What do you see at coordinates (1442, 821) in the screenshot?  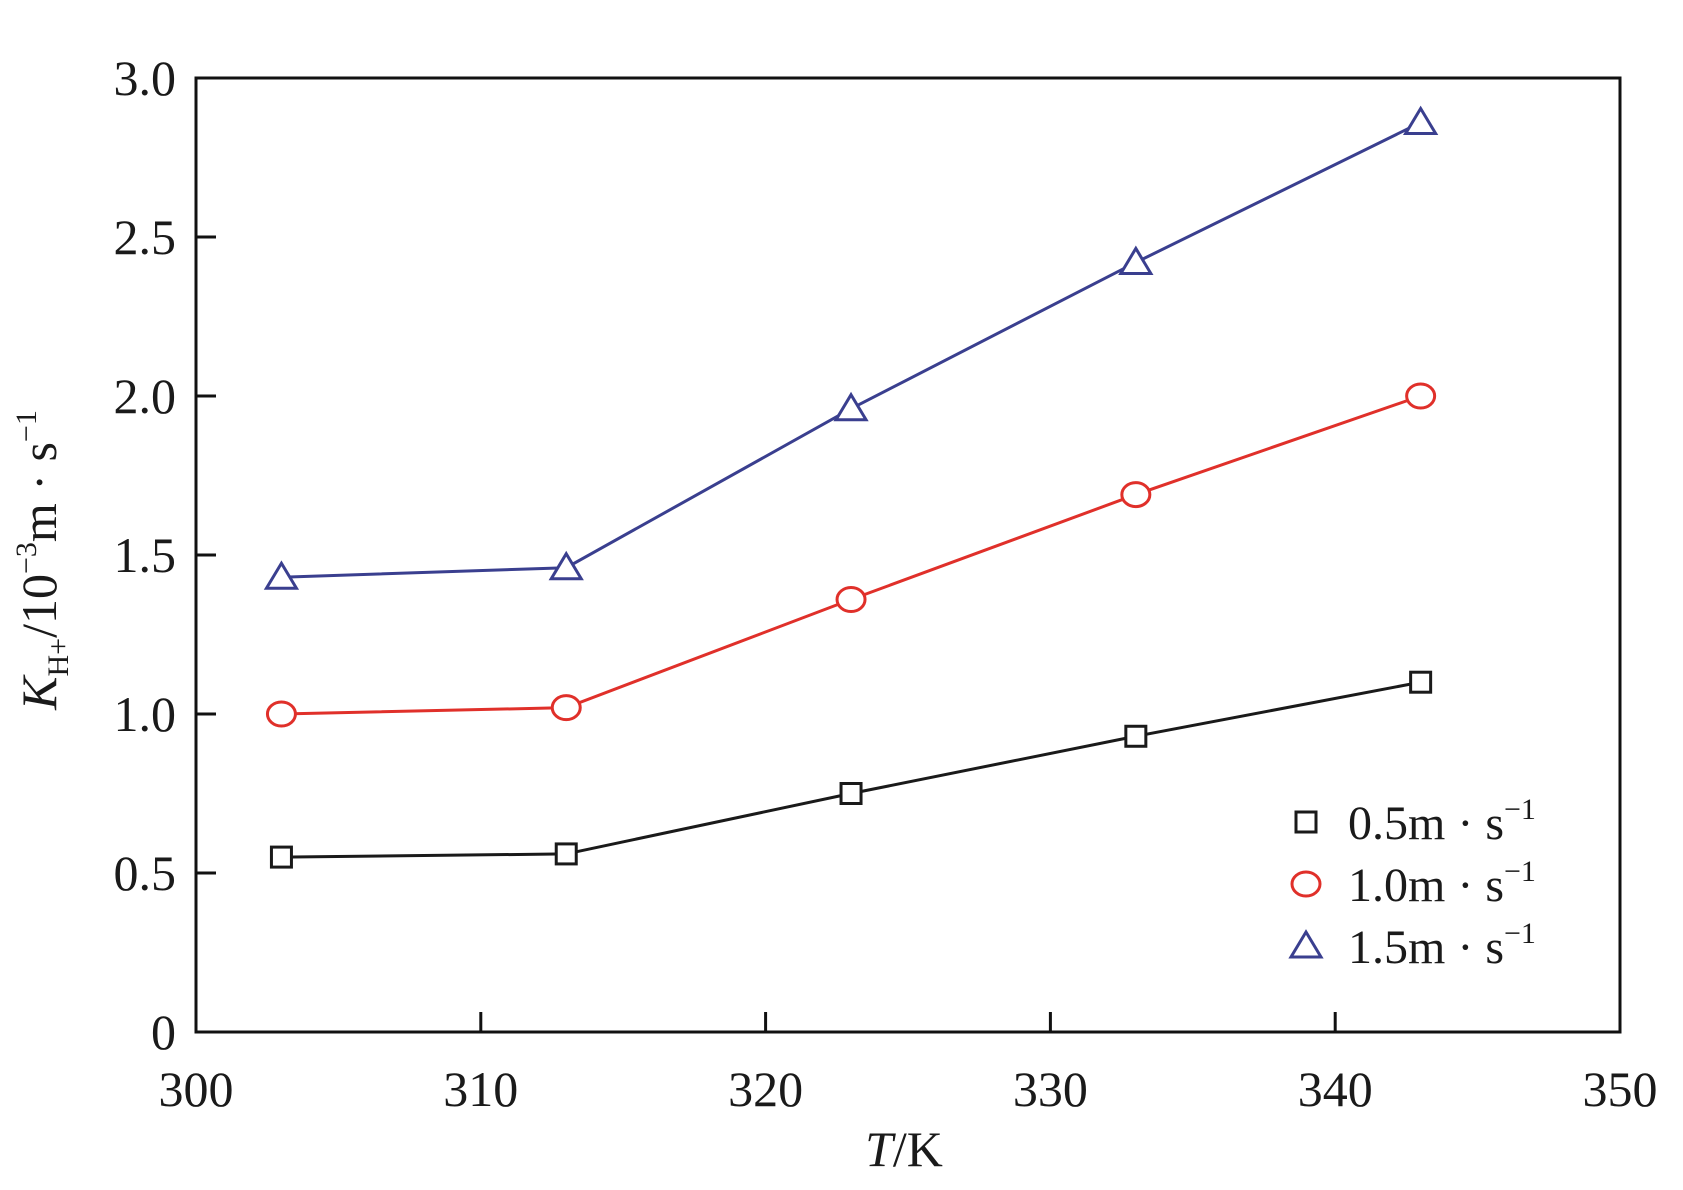 I see `legend-label-1: 0.5m · s−1` at bounding box center [1442, 821].